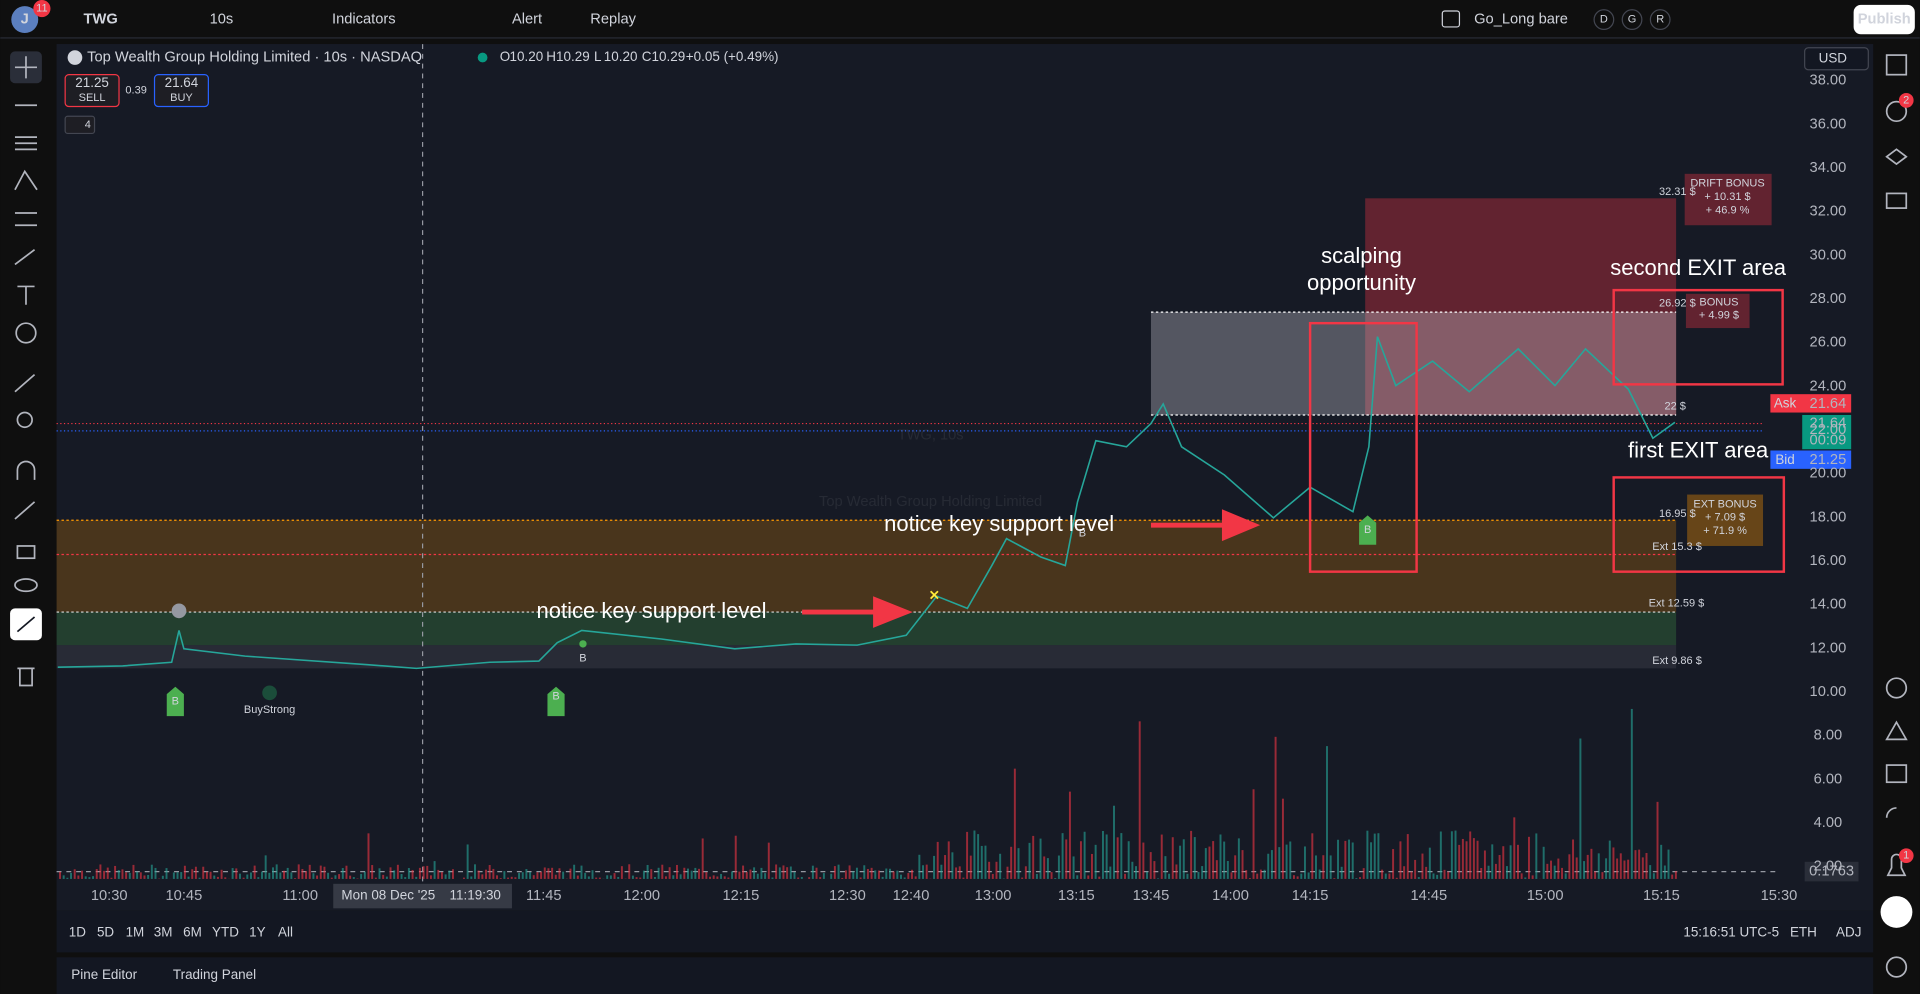 The width and height of the screenshot is (1920, 994). I want to click on buy-marker, so click(175, 701).